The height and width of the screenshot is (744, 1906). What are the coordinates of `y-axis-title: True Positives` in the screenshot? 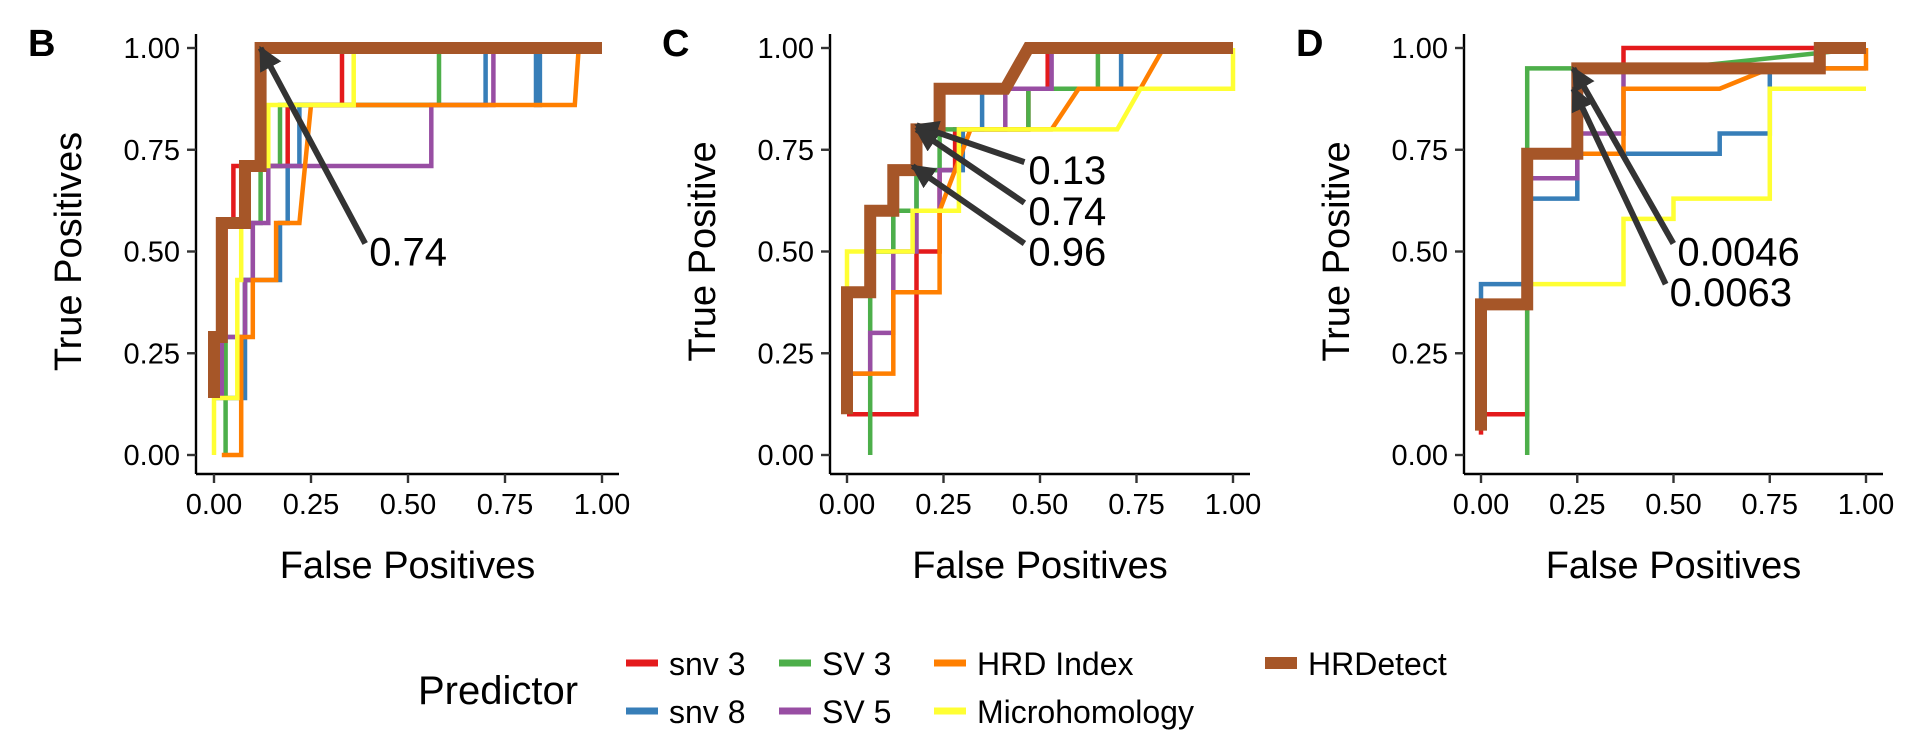 It's located at (69, 251).